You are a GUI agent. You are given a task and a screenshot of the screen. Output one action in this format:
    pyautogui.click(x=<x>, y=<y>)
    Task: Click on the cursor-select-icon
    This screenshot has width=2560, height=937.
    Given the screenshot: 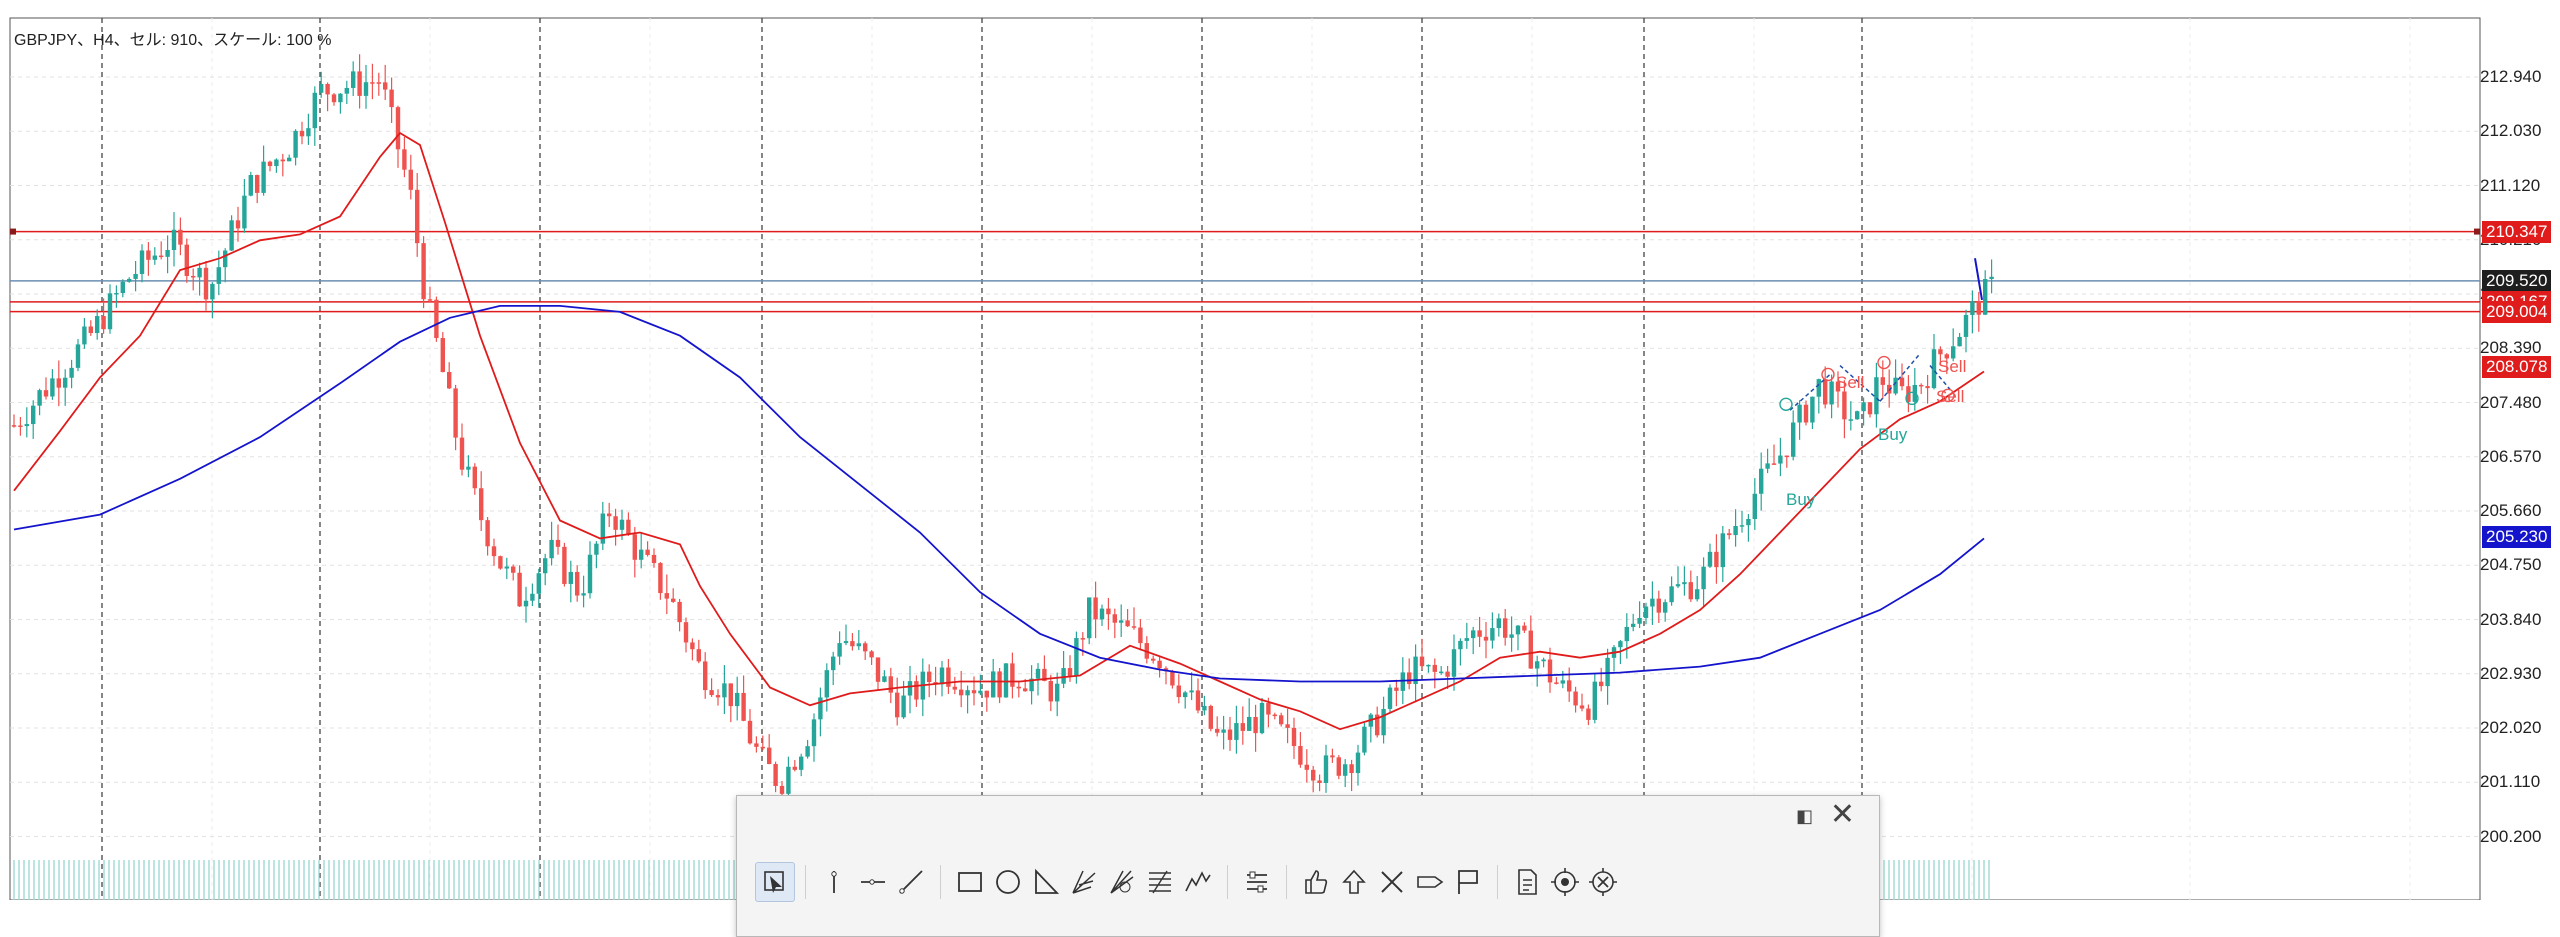 What is the action you would take?
    pyautogui.click(x=775, y=882)
    